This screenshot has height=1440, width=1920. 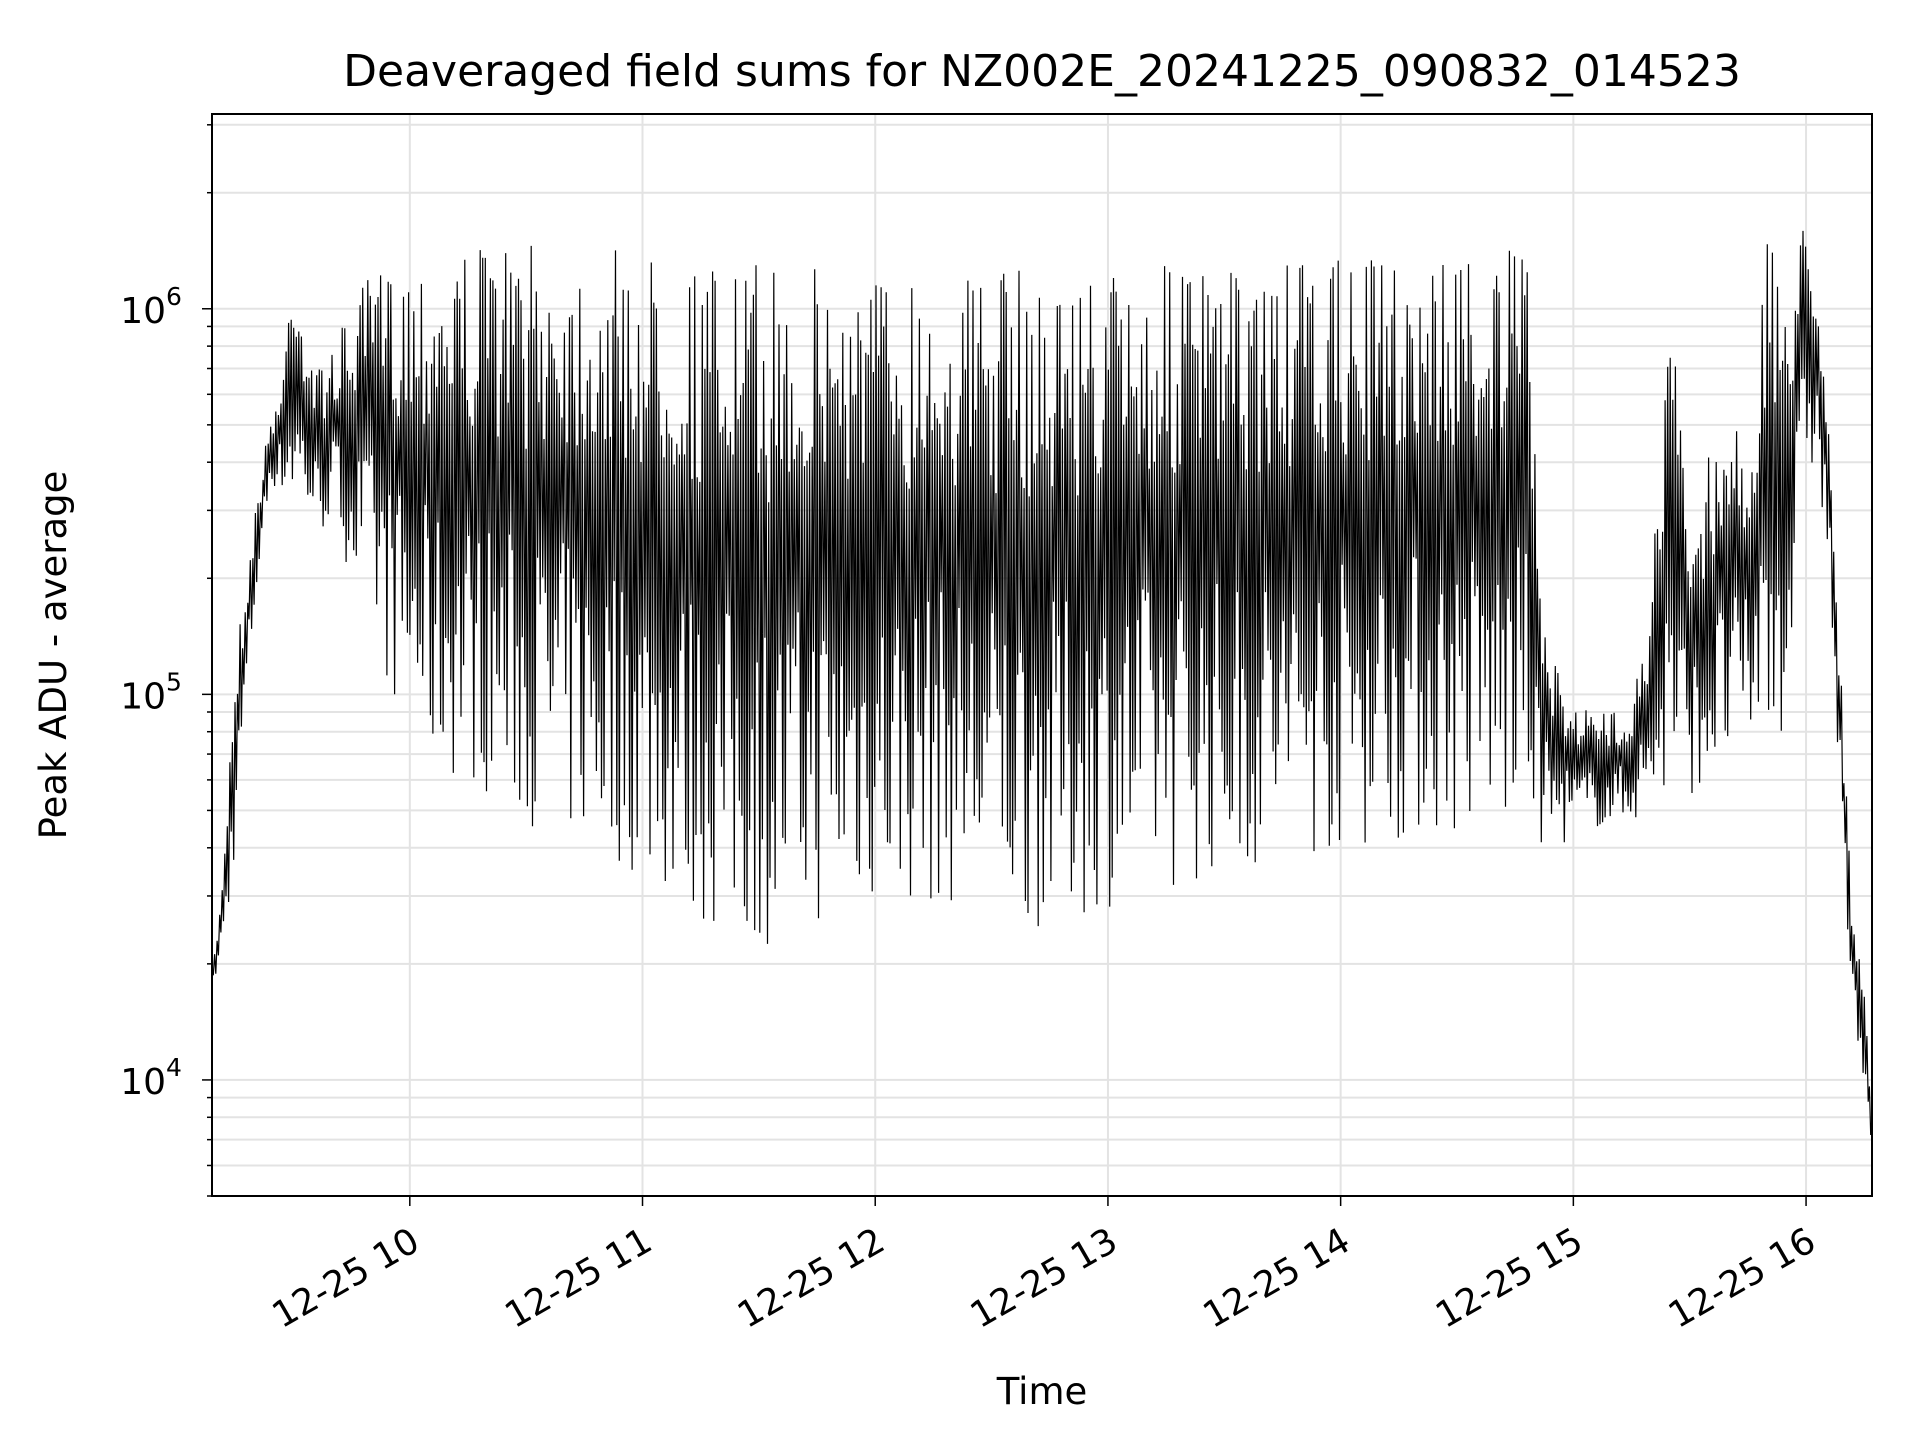 What do you see at coordinates (174, 681) in the screenshot?
I see `y-tick-exponent: 5` at bounding box center [174, 681].